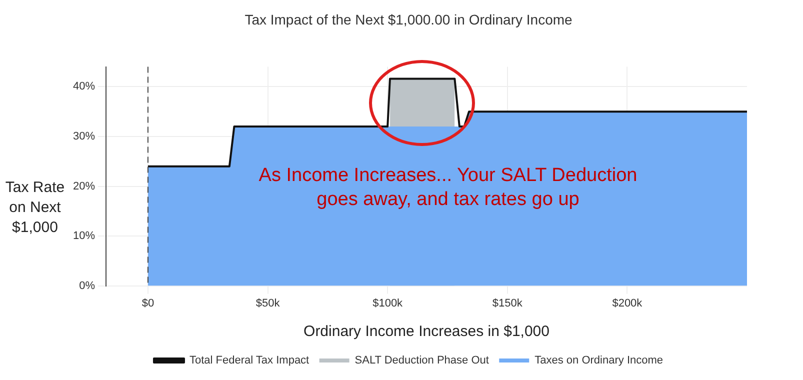 The image size is (803, 380). Describe the element at coordinates (507, 303) in the screenshot. I see `x-tick-label: $150k` at that location.